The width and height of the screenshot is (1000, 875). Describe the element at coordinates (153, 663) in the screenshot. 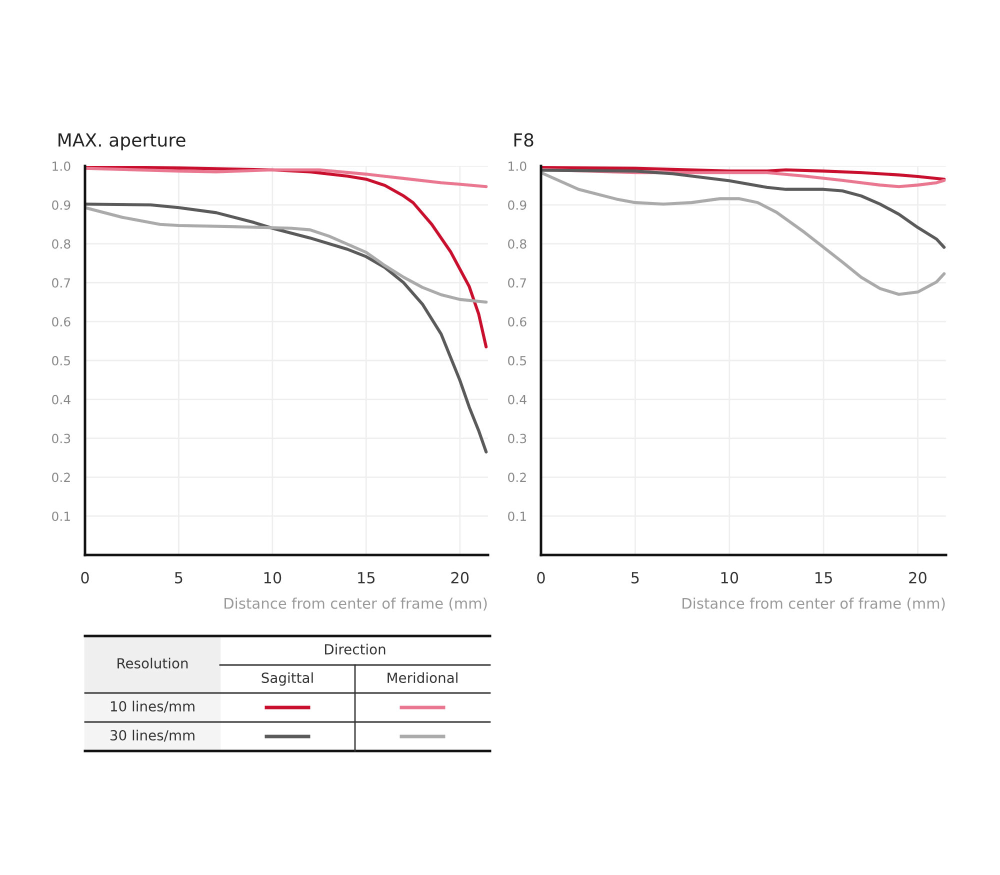

I see `text: Resolution` at that location.